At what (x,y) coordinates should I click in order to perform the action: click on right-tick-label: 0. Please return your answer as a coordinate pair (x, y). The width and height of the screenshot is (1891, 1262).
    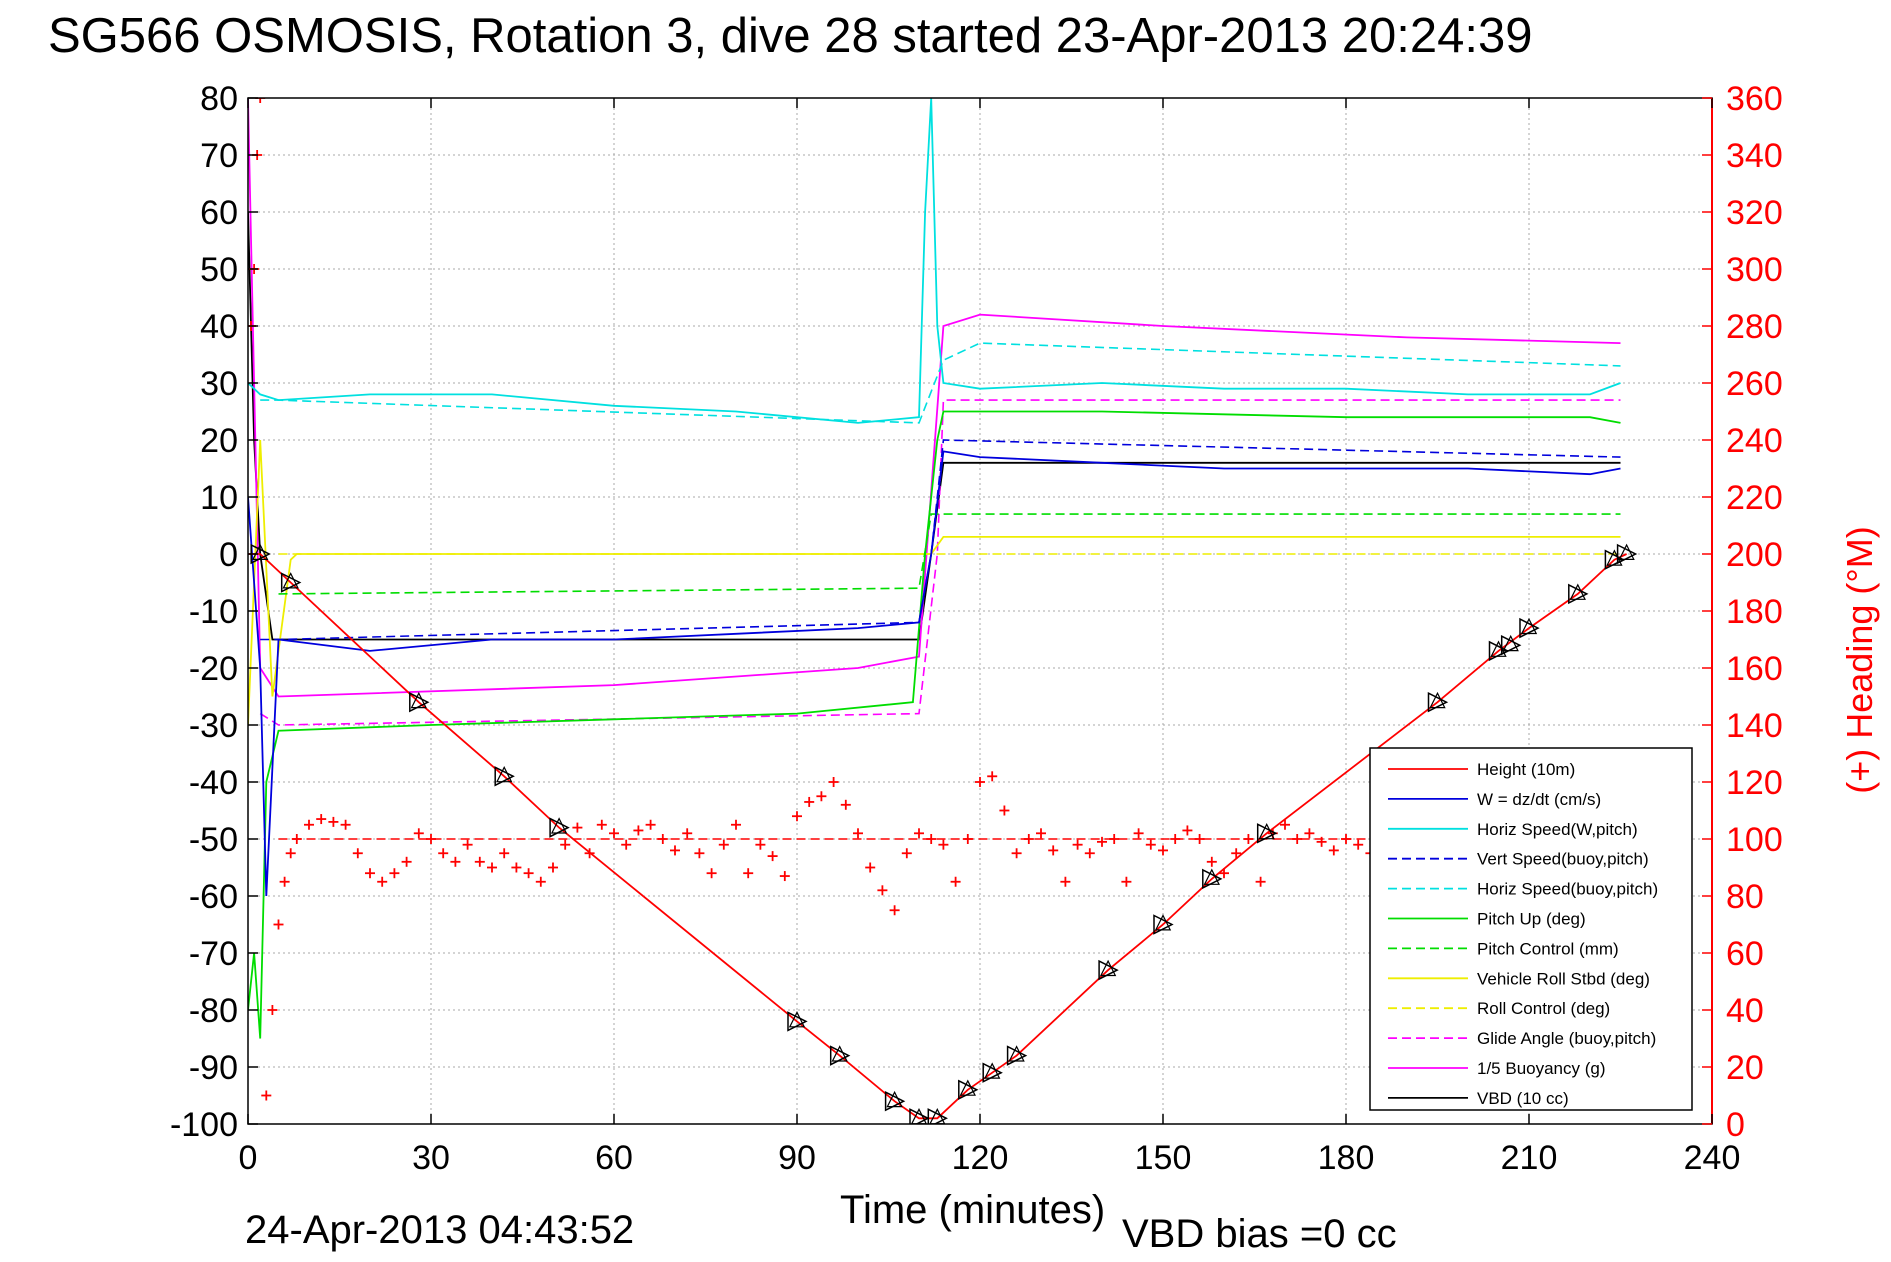
    Looking at the image, I should click on (1735, 1125).